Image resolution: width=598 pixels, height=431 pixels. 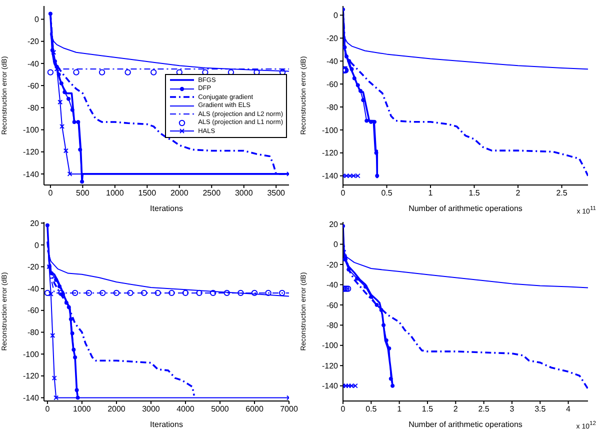 I want to click on x-tick-label: 6000, so click(x=255, y=409).